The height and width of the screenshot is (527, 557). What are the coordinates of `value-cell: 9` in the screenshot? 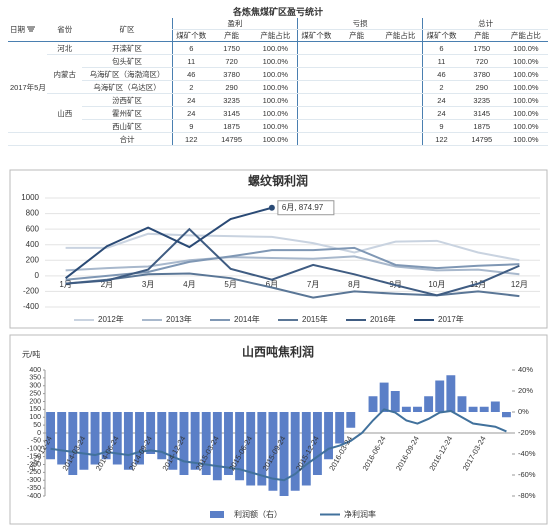 It's located at (190, 126).